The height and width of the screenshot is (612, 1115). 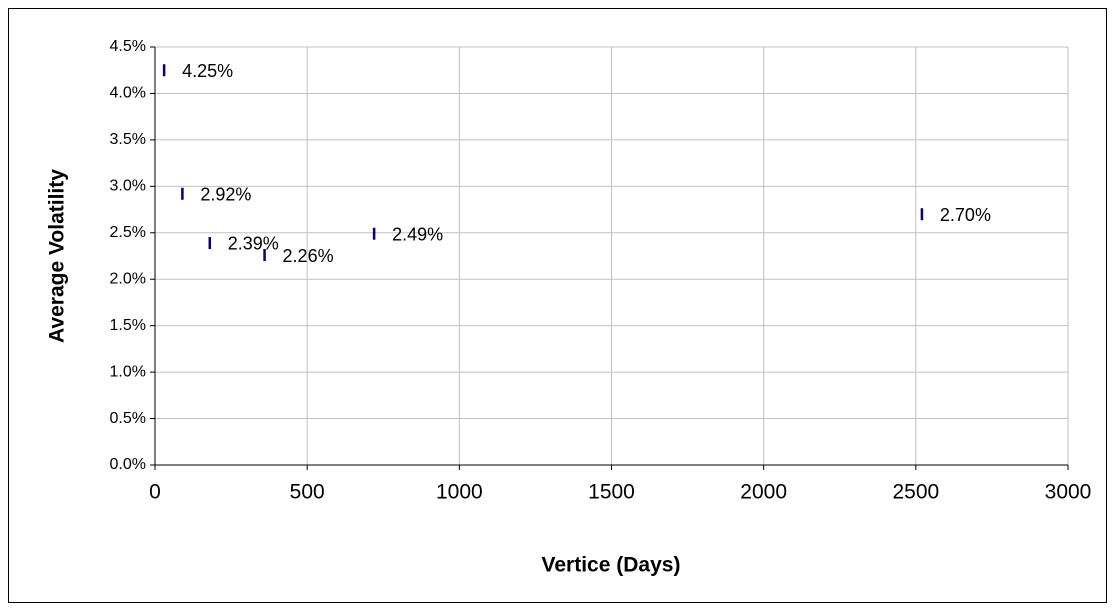 I want to click on y-tick-label: 4.5%, so click(x=128, y=46).